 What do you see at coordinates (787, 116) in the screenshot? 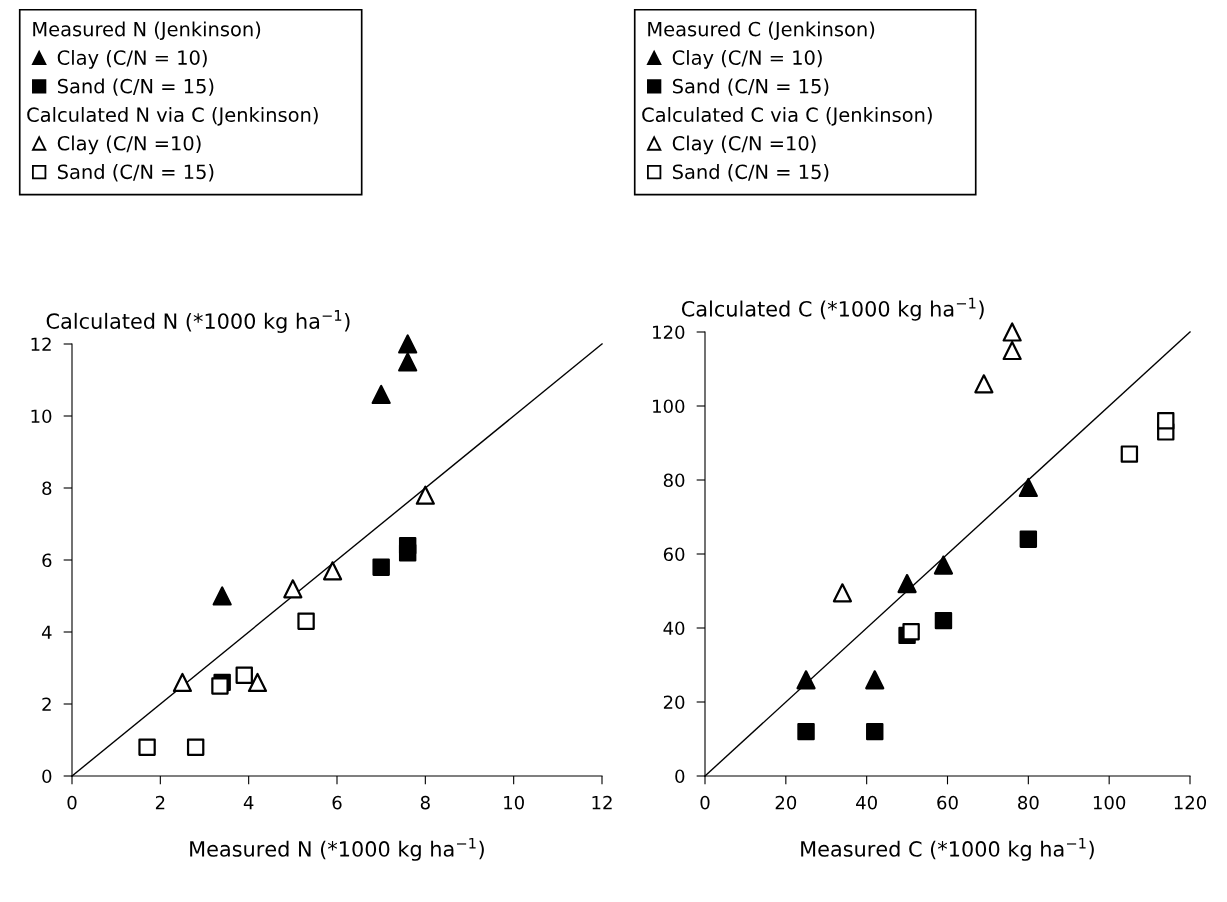
I see `text: Calculated C via C (Jenkinson)` at bounding box center [787, 116].